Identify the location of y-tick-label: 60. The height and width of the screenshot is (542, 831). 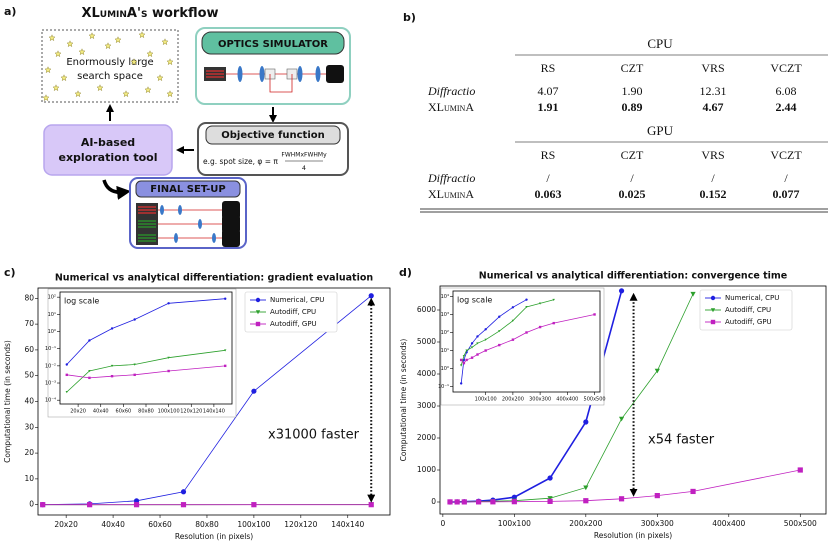
(29, 349).